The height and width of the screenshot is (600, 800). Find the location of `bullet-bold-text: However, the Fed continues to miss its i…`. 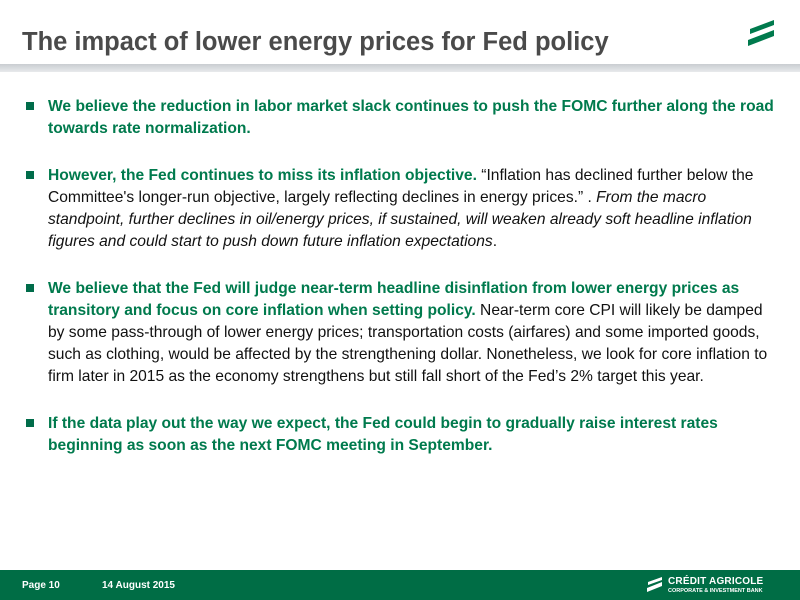

bullet-bold-text: However, the Fed continues to miss its i… is located at coordinates (262, 175).